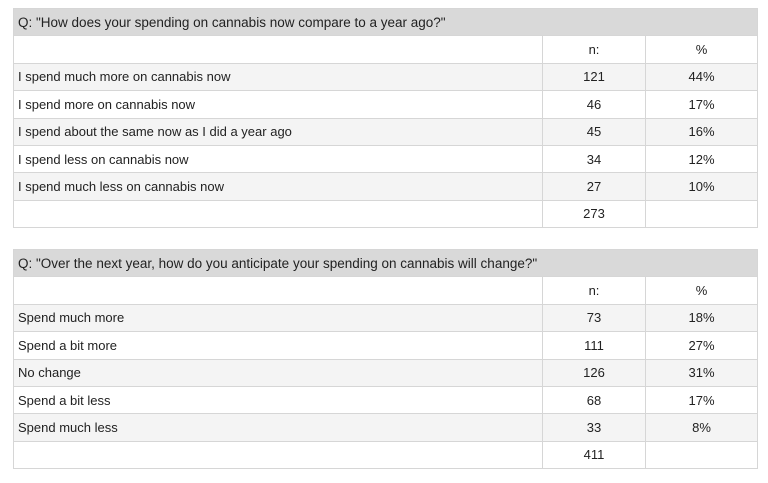 This screenshot has height=483, width=768. Describe the element at coordinates (594, 400) in the screenshot. I see `row-n: 68` at that location.